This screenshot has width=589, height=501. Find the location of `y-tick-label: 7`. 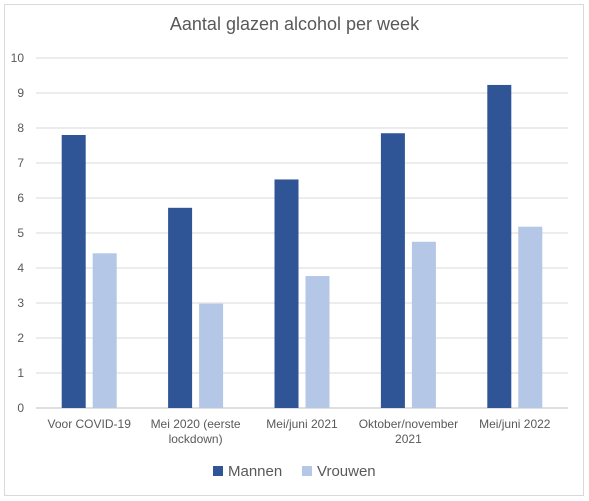

y-tick-label: 7 is located at coordinates (20, 163).